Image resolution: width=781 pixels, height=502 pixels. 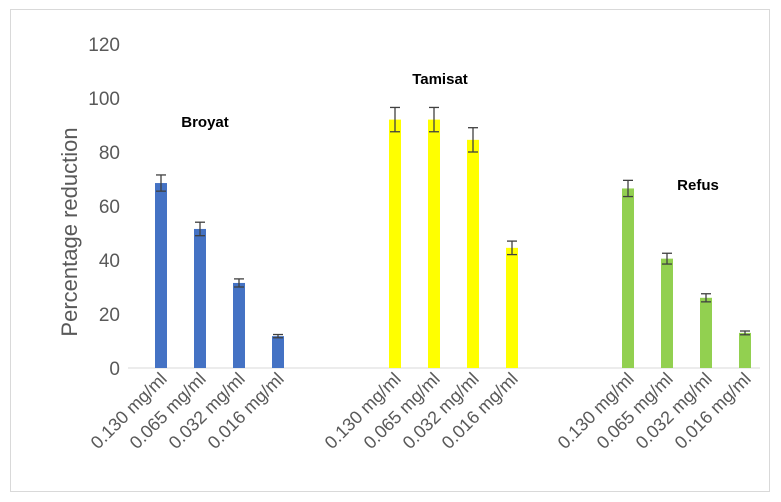 I want to click on group-label-refus: Refus, so click(x=698, y=185).